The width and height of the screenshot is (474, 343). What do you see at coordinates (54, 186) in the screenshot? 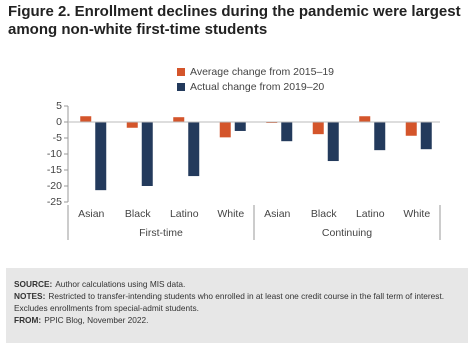
I see `y-tick-label: -20` at bounding box center [54, 186].